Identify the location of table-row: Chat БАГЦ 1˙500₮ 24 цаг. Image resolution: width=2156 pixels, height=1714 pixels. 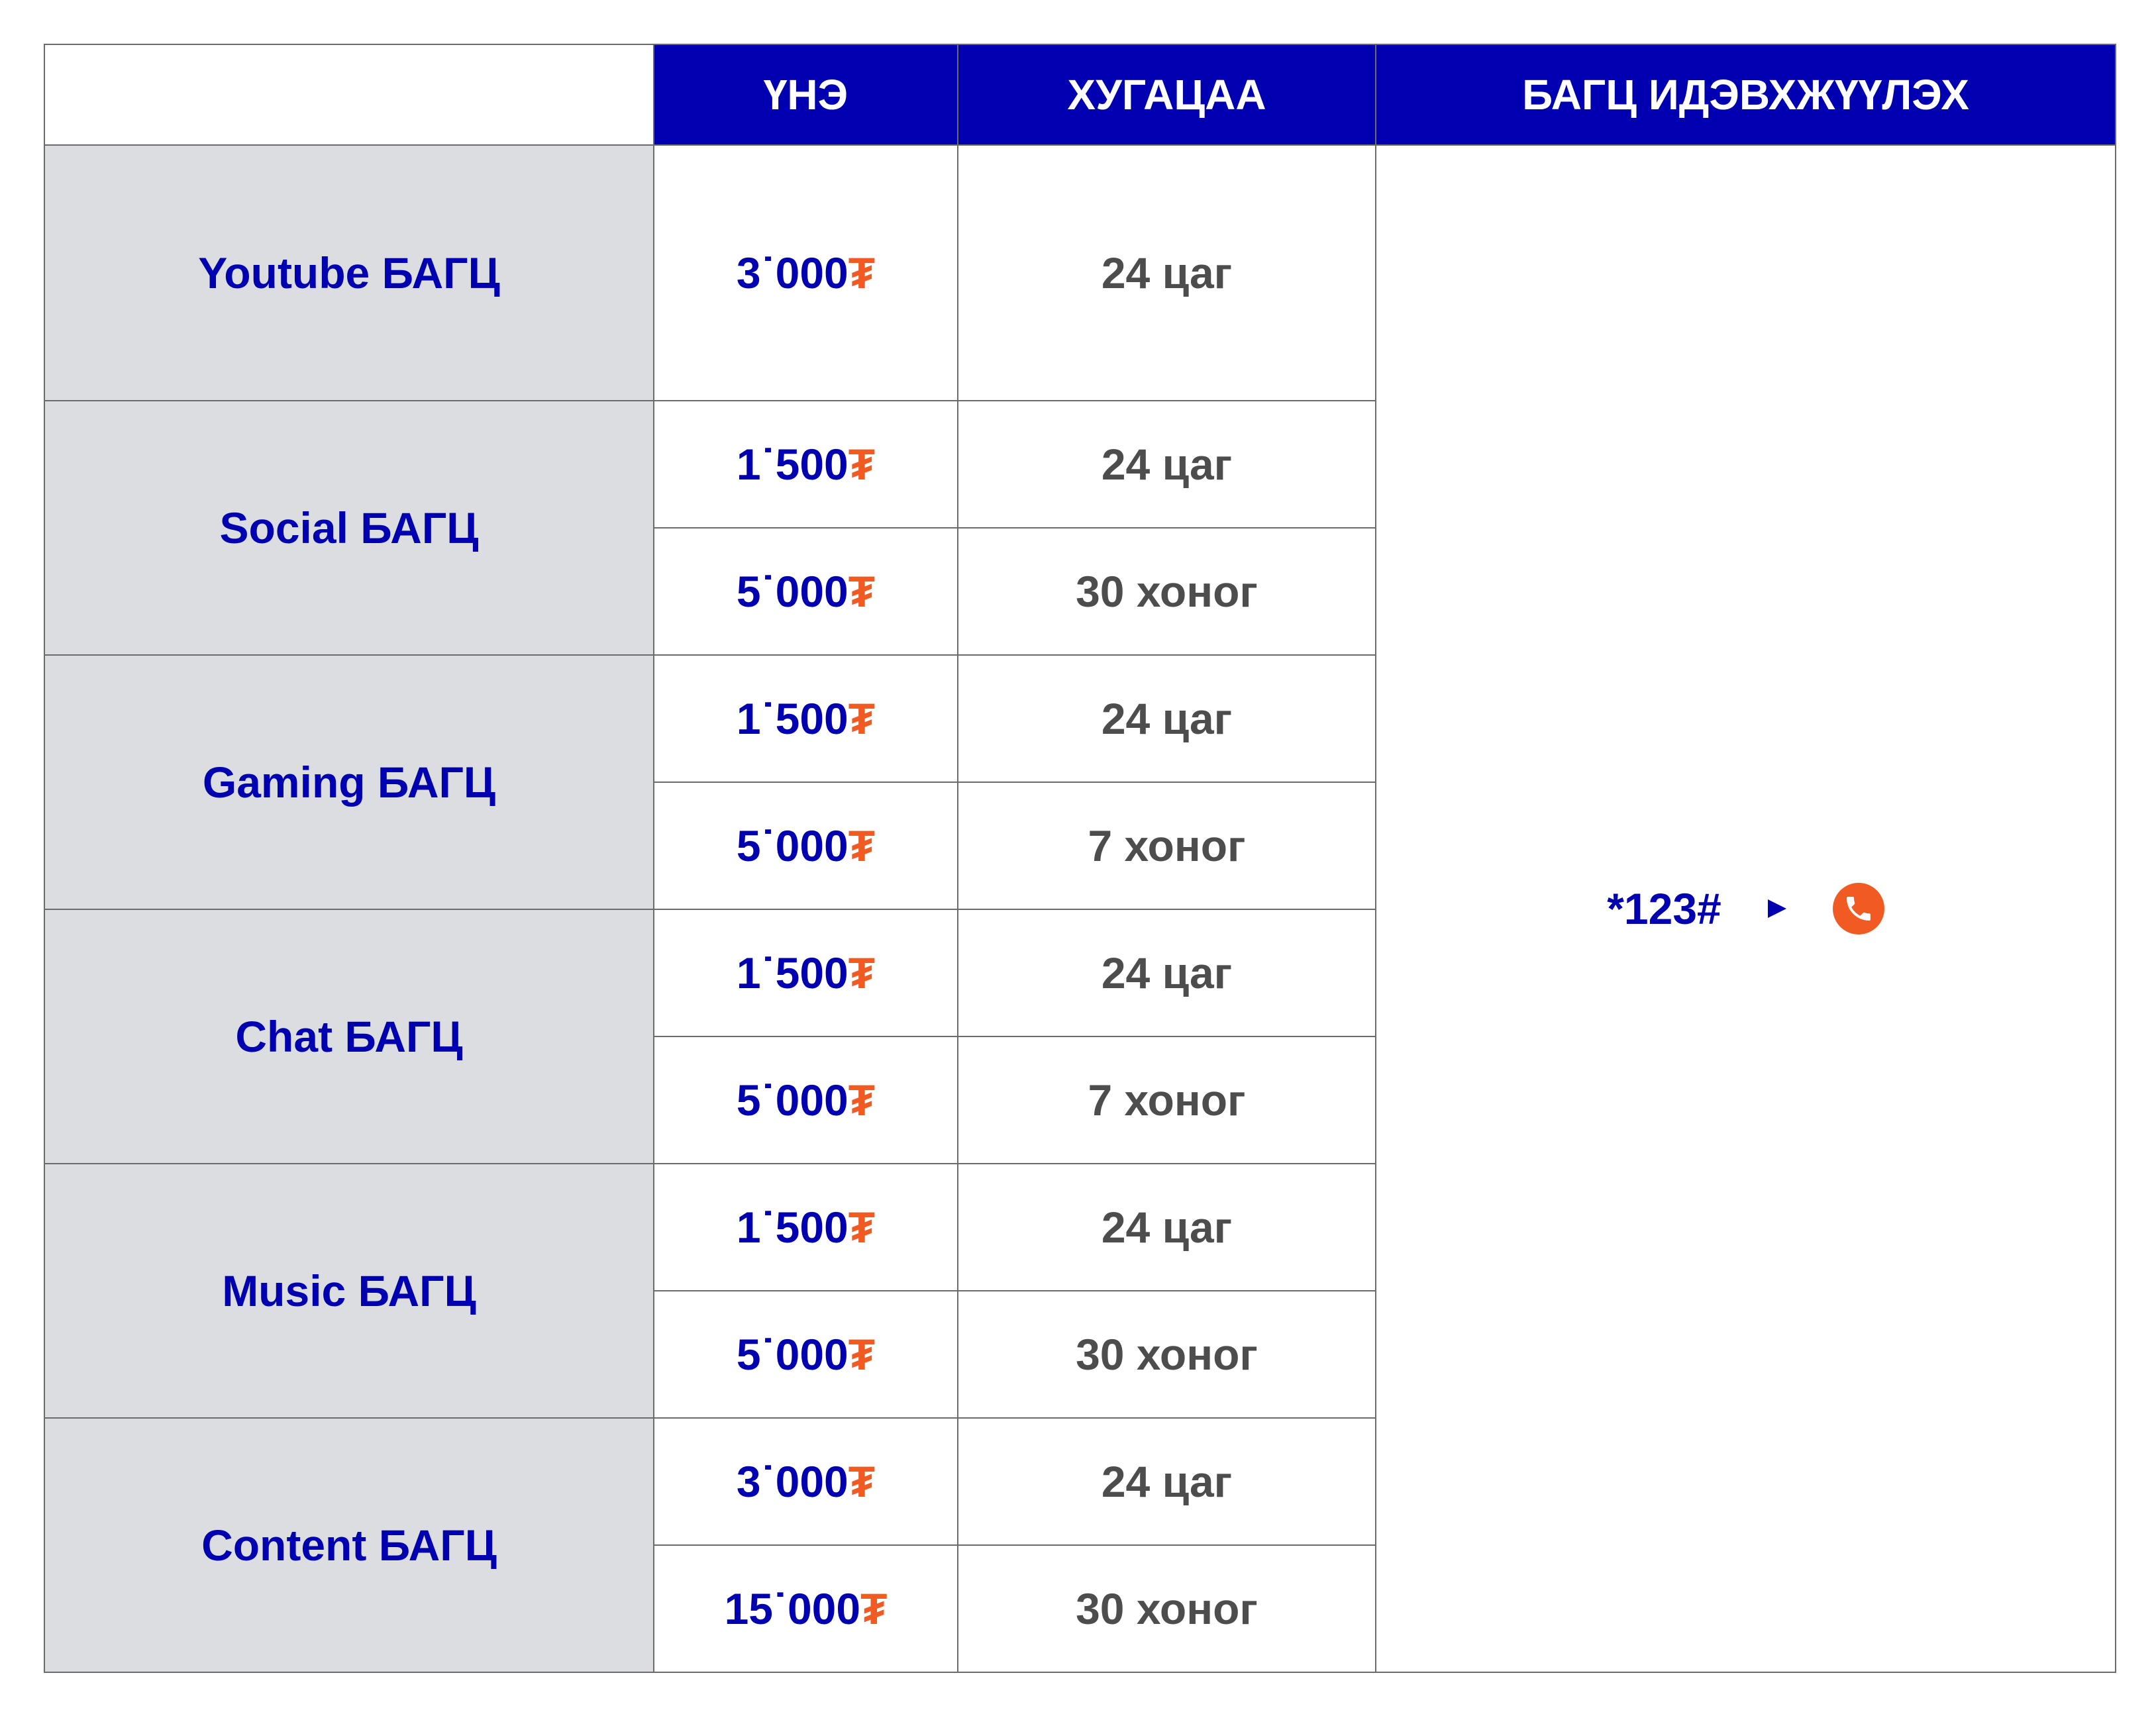
(1080, 1036).